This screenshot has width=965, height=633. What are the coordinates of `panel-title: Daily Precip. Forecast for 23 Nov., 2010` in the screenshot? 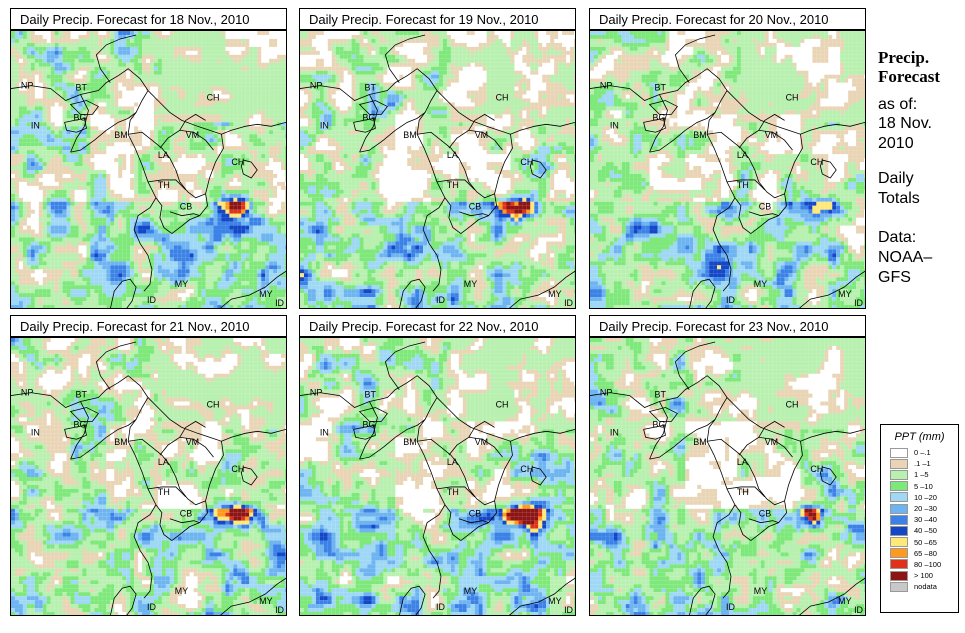 It's located at (727, 326).